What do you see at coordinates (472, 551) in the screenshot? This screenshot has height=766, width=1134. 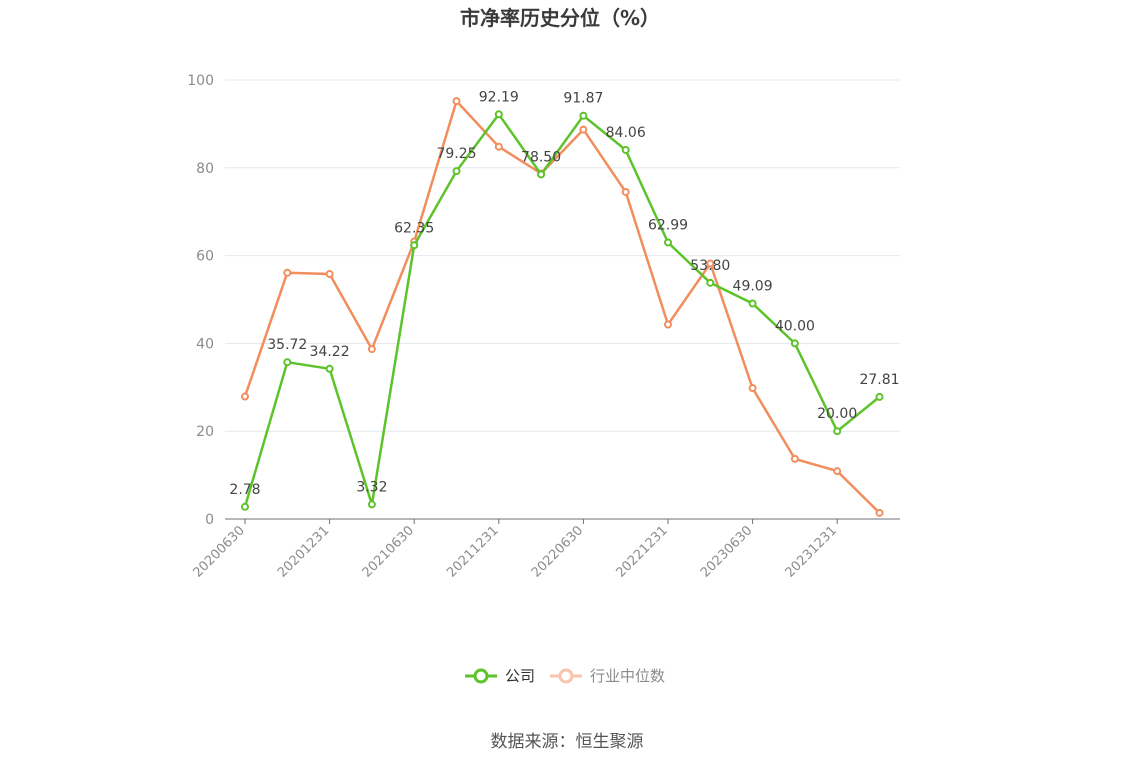 I see `x-tick-label: 20211231` at bounding box center [472, 551].